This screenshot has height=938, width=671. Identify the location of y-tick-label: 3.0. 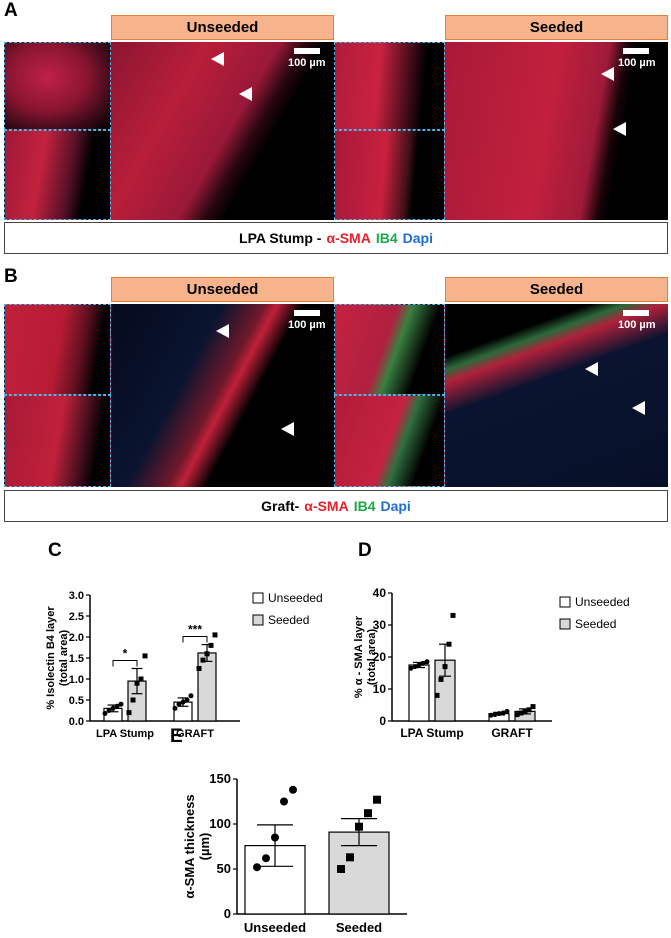
(76, 596).